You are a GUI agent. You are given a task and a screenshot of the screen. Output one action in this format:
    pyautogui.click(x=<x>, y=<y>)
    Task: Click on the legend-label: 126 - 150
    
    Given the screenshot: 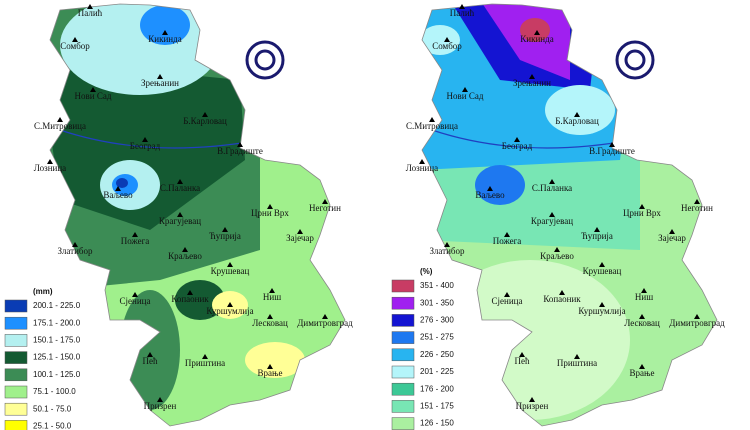 What is the action you would take?
    pyautogui.click(x=437, y=423)
    